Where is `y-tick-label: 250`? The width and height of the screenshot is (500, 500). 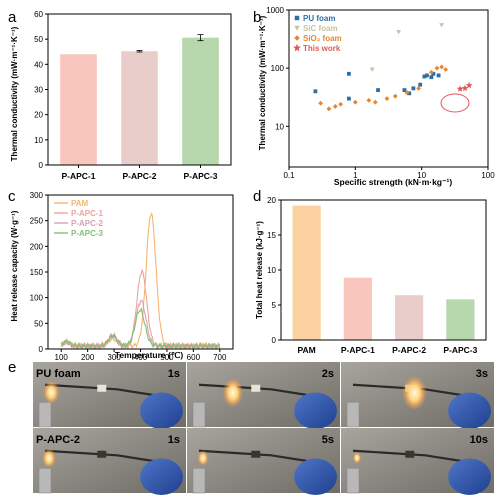 y-tick-label: 250 is located at coordinates (37, 221).